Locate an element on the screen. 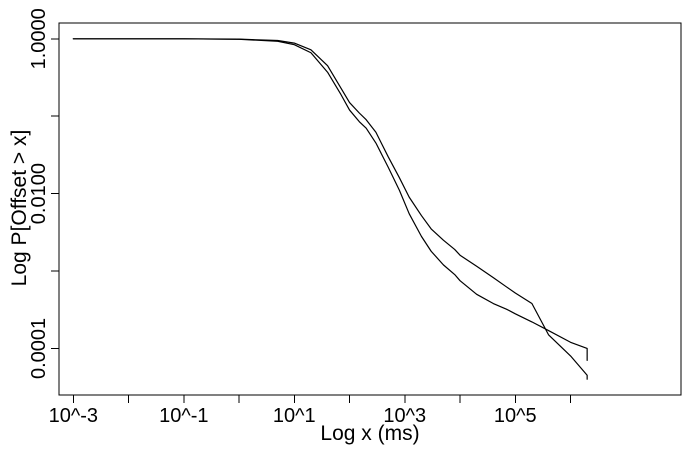 This screenshot has width=692, height=452. x-tick-label: 10^-3 is located at coordinates (73, 416).